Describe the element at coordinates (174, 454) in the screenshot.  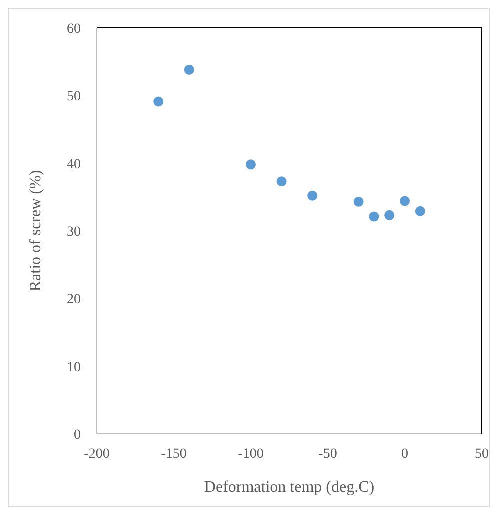
I see `x-tick-label: -150` at that location.